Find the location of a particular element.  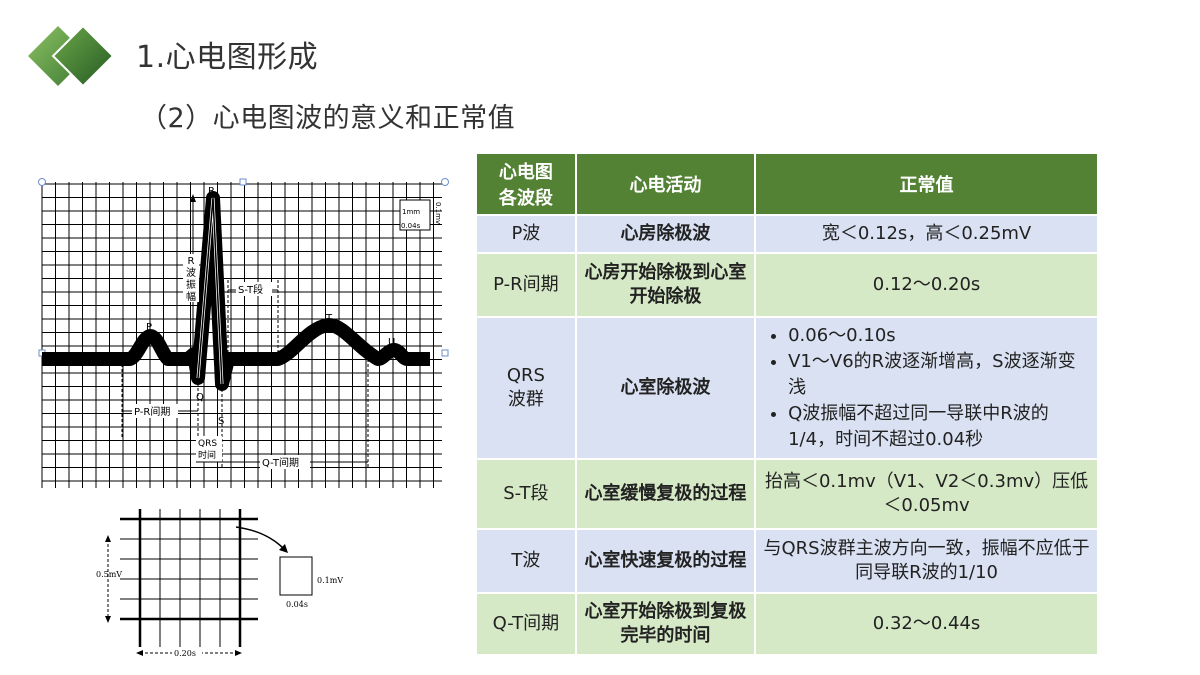

scale-mv-label: 0.1mv is located at coordinates (438, 213).